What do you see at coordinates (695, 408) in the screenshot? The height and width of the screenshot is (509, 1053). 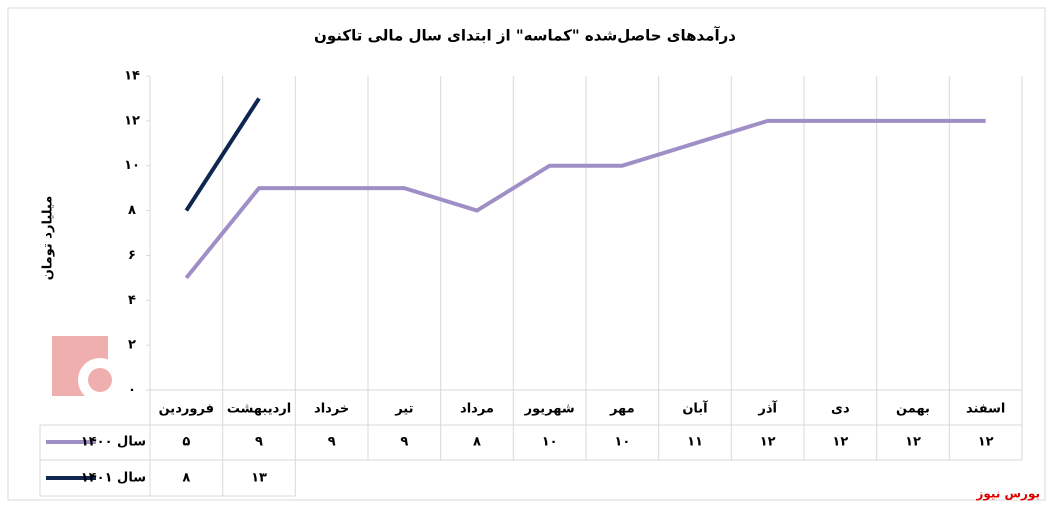 I see `x-tick-label: آبان` at bounding box center [695, 408].